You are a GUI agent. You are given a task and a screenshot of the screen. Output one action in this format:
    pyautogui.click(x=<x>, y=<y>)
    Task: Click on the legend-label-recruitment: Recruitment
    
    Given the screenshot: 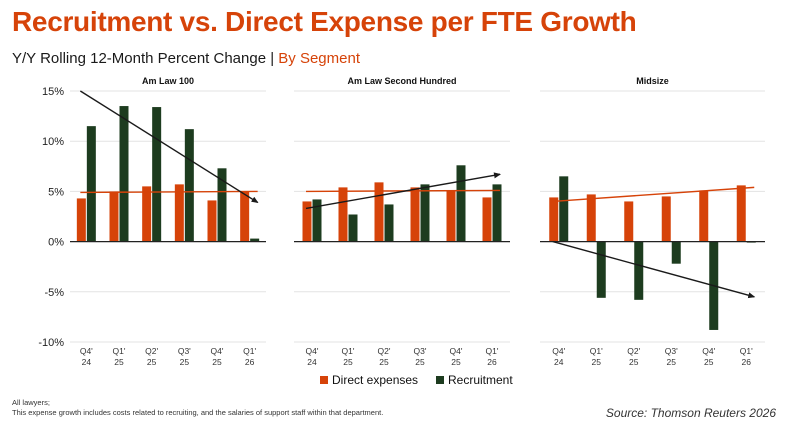 What is the action you would take?
    pyautogui.click(x=480, y=380)
    